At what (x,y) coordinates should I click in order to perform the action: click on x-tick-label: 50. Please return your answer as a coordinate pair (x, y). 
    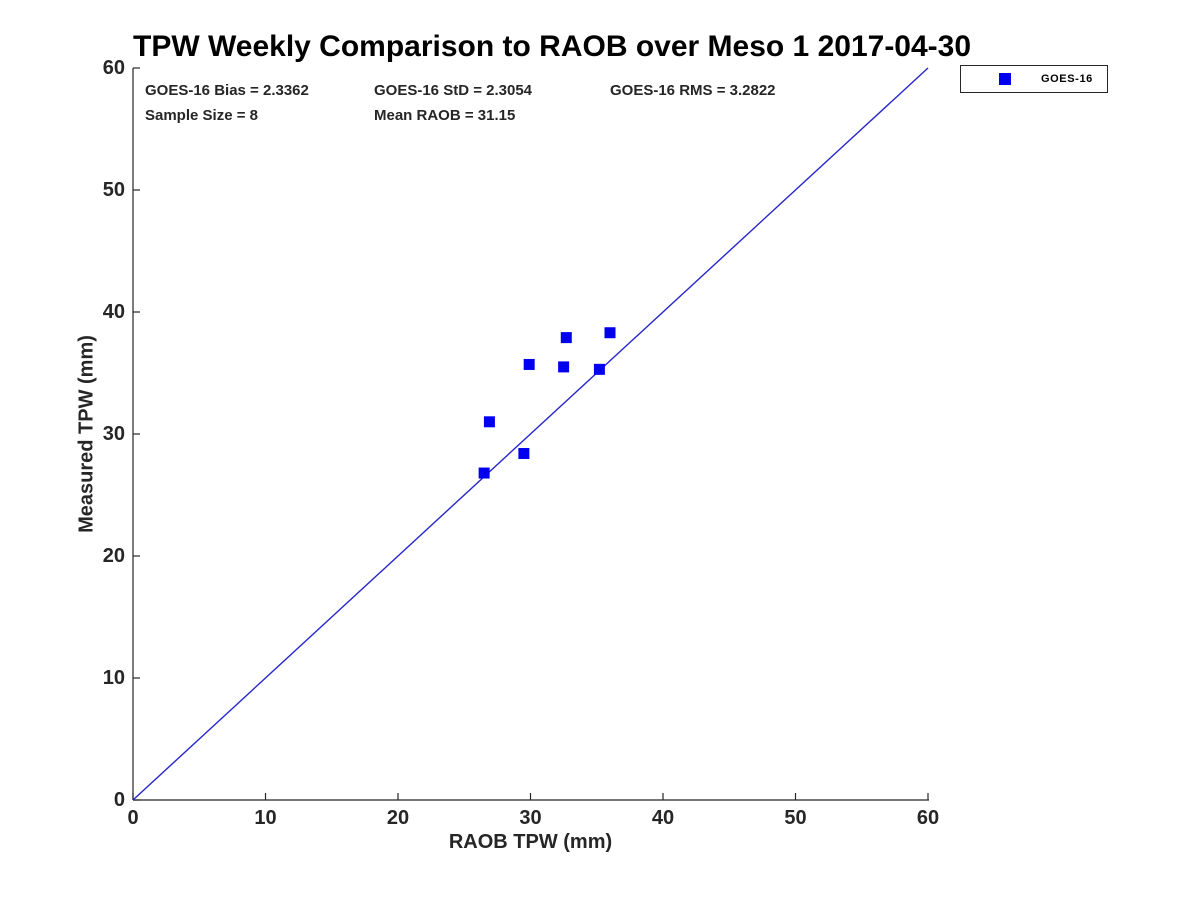
    Looking at the image, I should click on (795, 818).